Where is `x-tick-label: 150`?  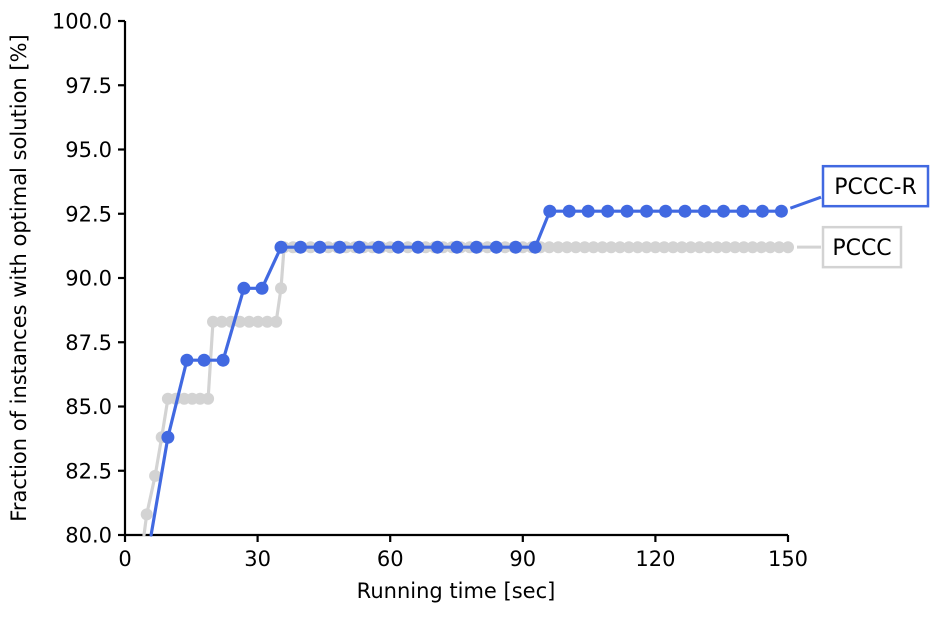 x-tick-label: 150 is located at coordinates (788, 559).